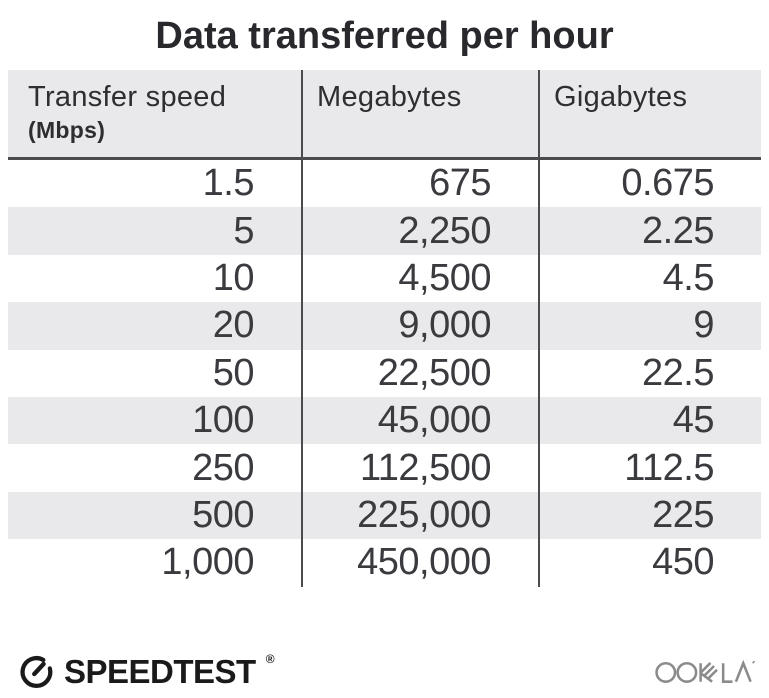  Describe the element at coordinates (649, 326) in the screenshot. I see `table-cell: 9` at that location.